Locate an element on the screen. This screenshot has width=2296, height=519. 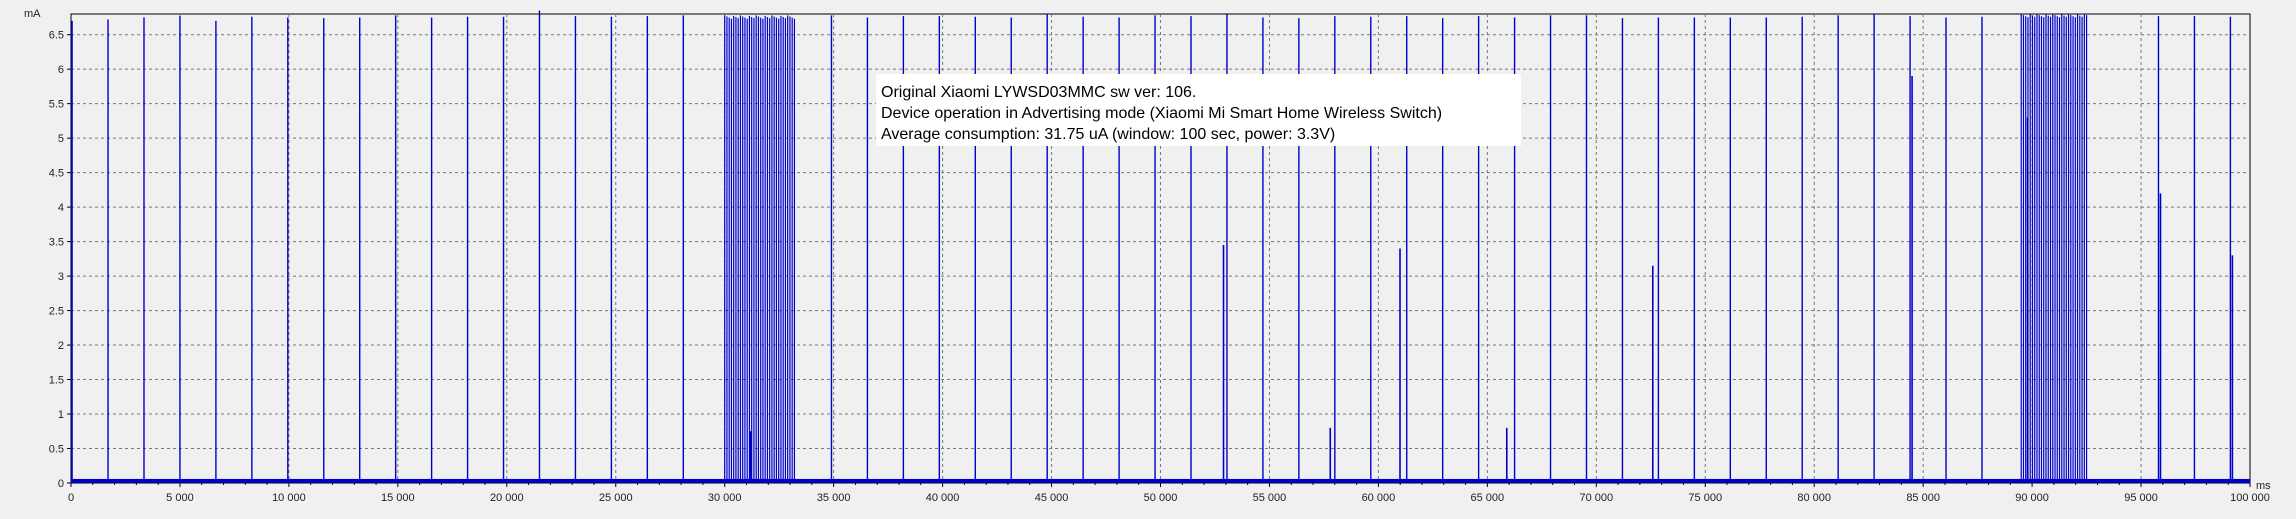
y-tick-label: 3.5 is located at coordinates (56, 243).